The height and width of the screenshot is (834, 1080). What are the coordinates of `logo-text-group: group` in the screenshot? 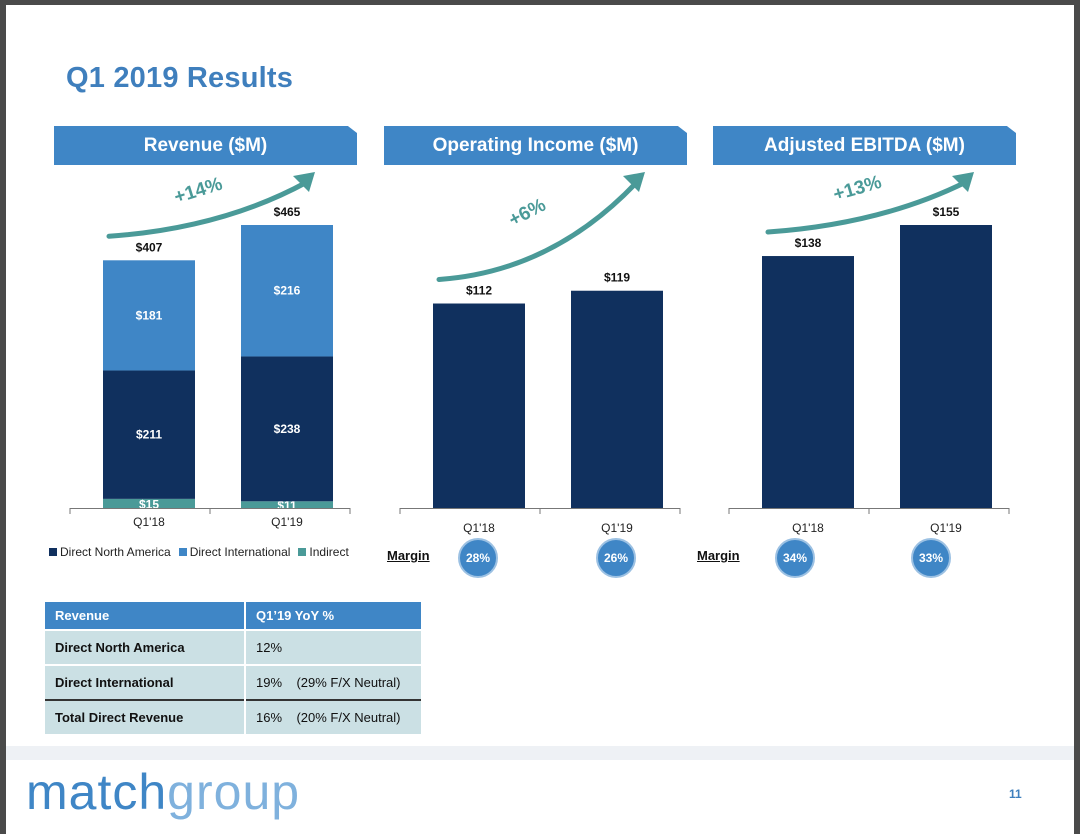 It's located at (234, 792).